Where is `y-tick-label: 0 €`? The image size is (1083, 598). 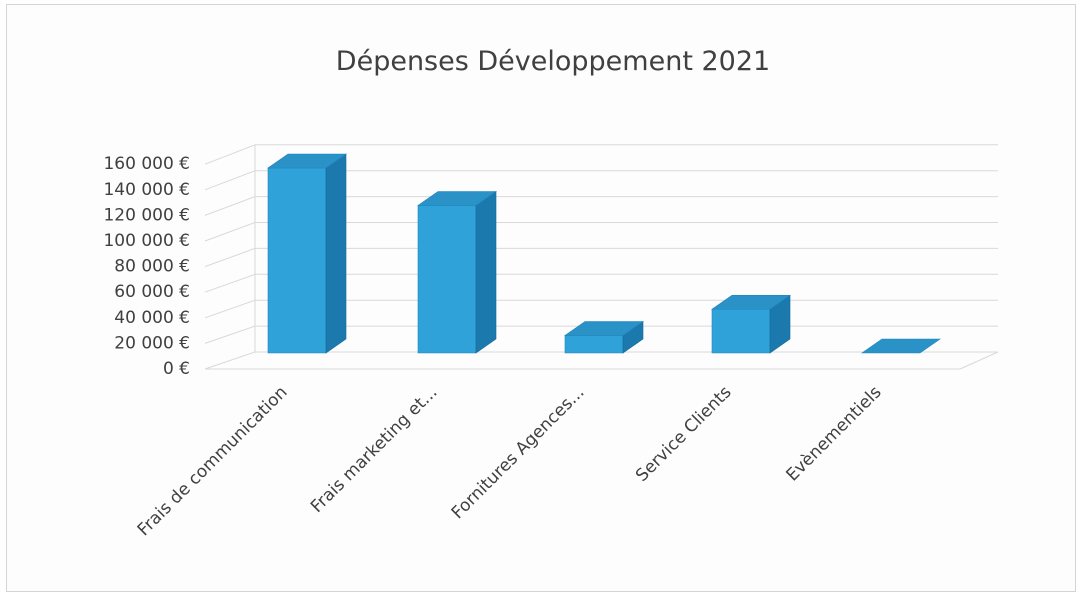
y-tick-label: 0 € is located at coordinates (176, 369).